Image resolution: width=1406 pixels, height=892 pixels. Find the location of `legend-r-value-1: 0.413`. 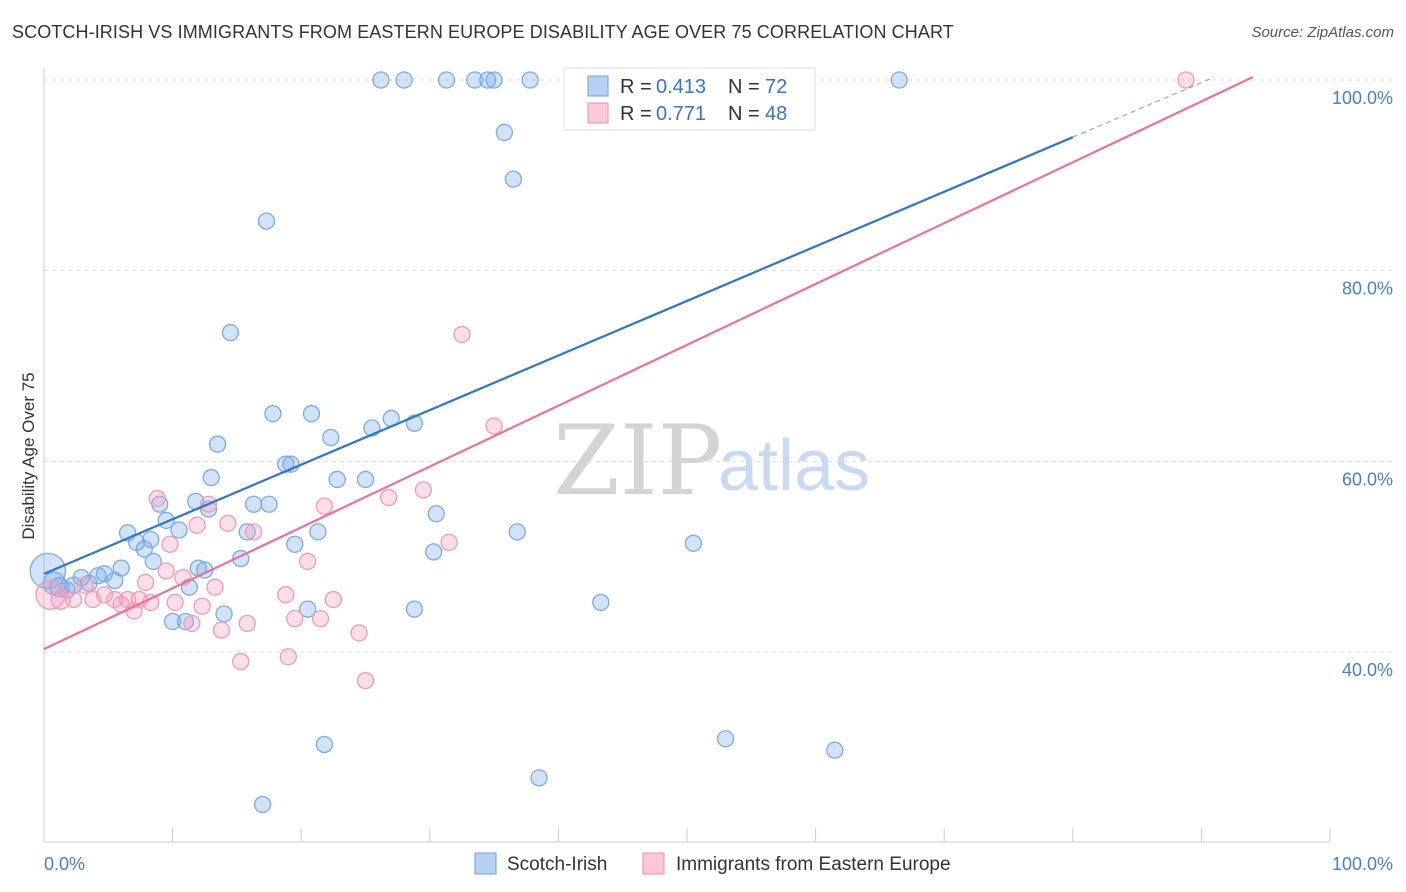

legend-r-value-1: 0.413 is located at coordinates (681, 87).